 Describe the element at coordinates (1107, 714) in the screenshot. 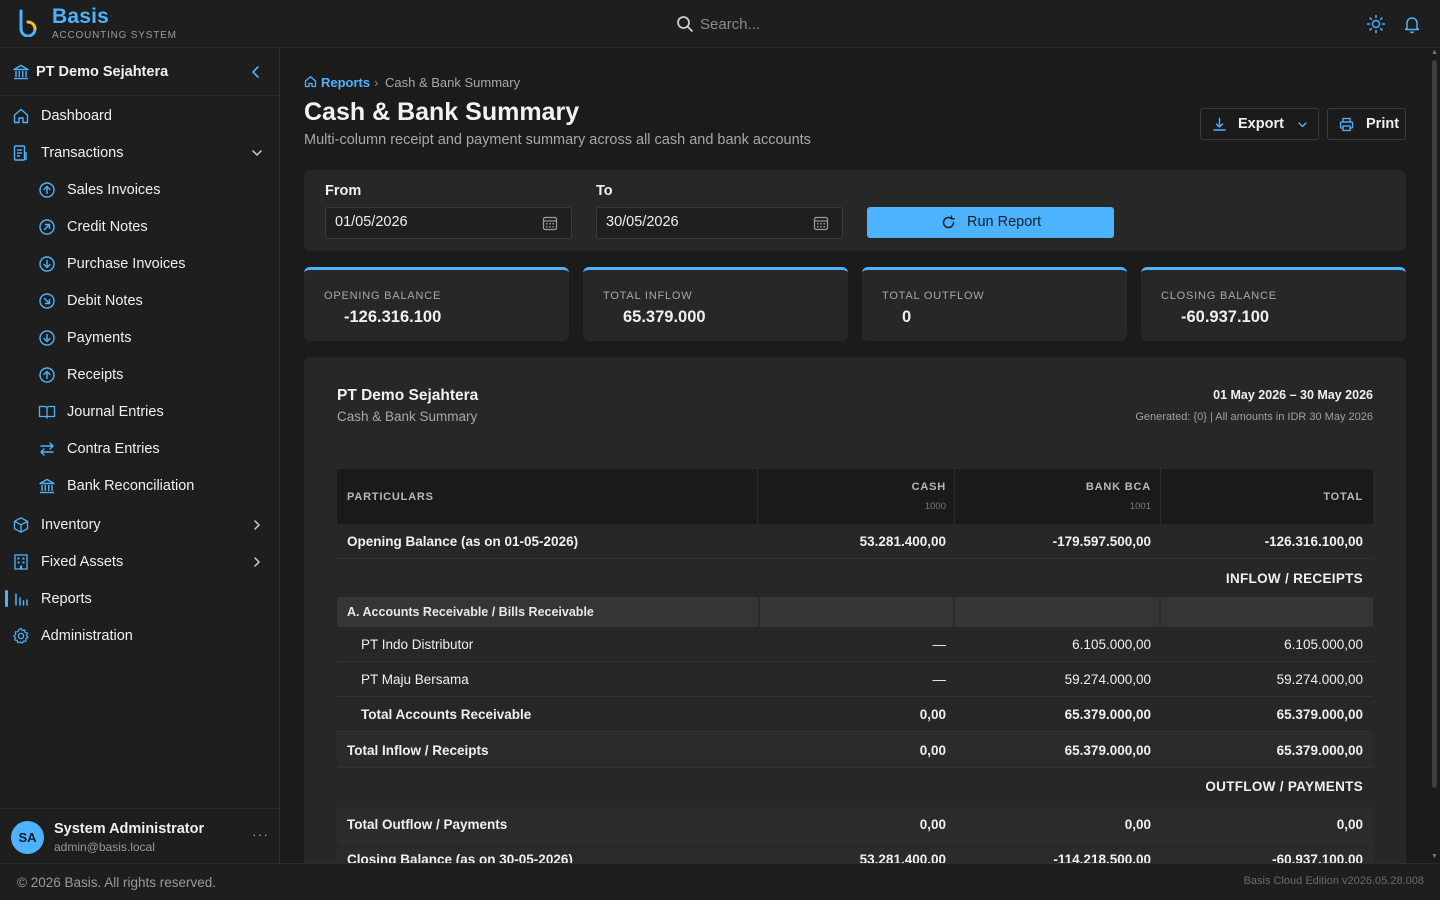

I see `cell-bank: 65.379.000,00` at that location.